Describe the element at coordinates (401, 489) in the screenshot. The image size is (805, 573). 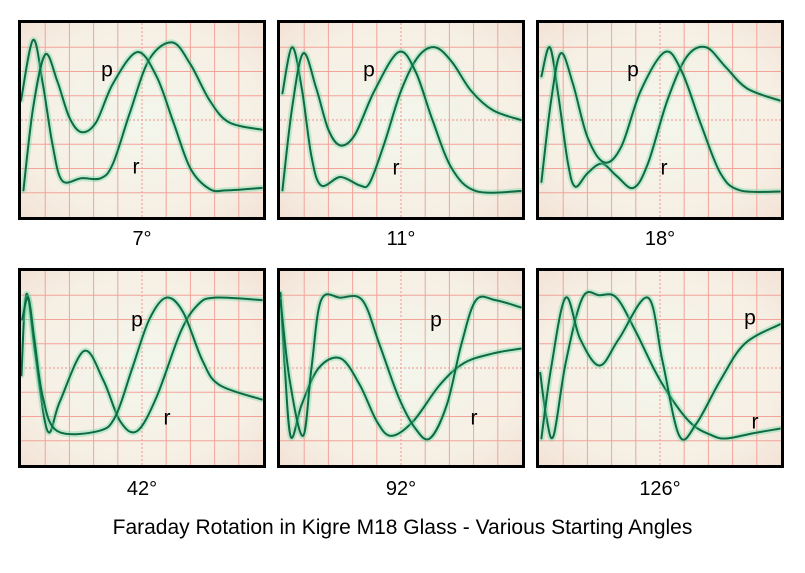
I see `panel-caption: 92°` at that location.